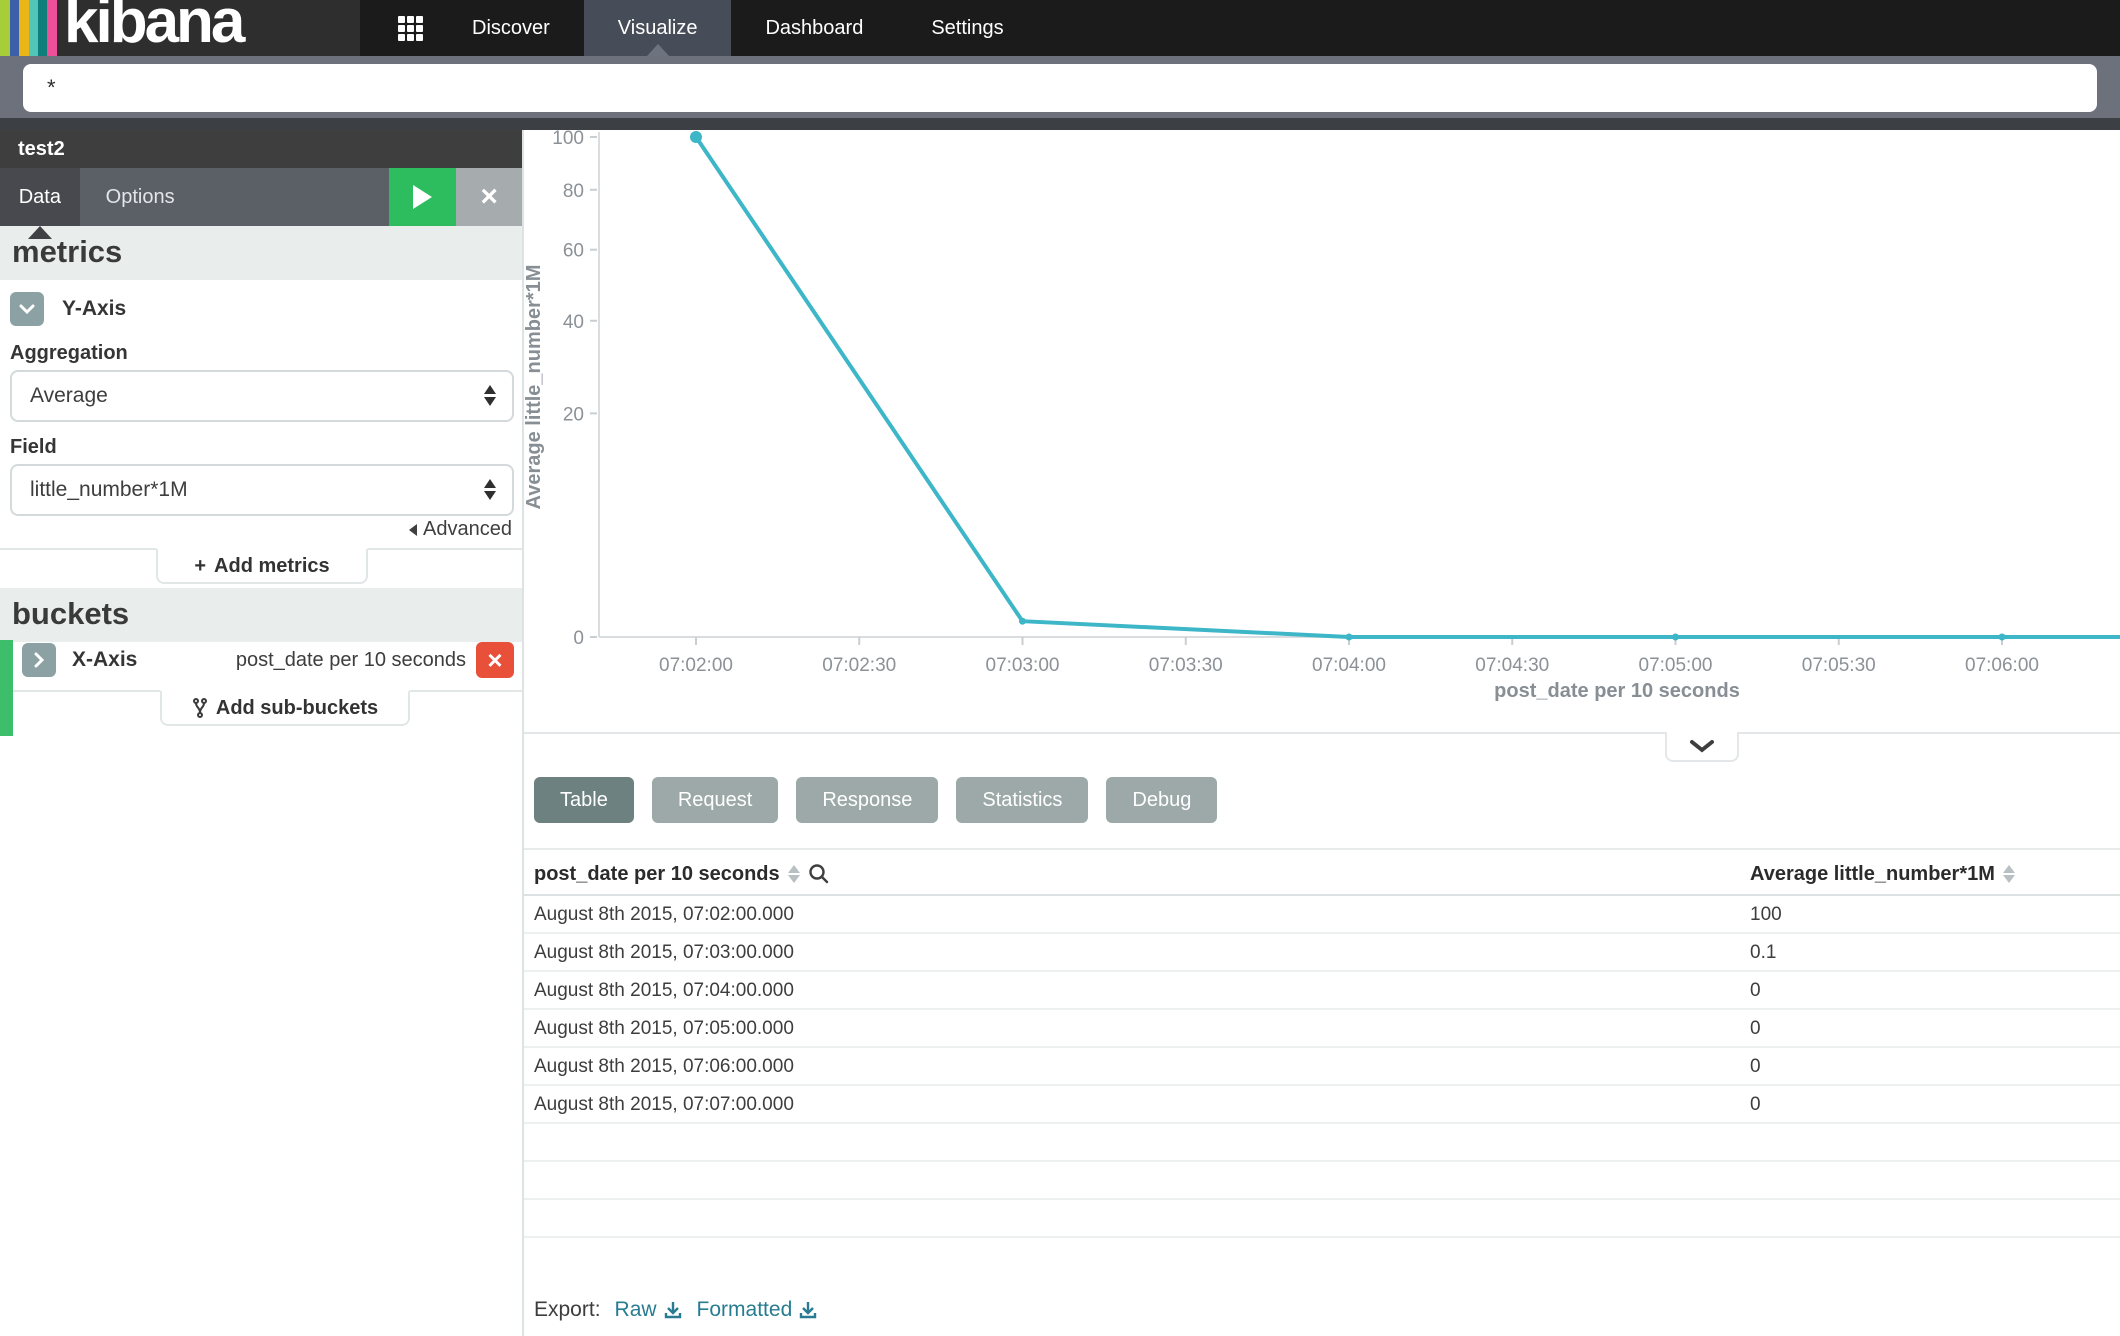 This screenshot has width=2120, height=1336. I want to click on x-axis-toggle-button, so click(39, 660).